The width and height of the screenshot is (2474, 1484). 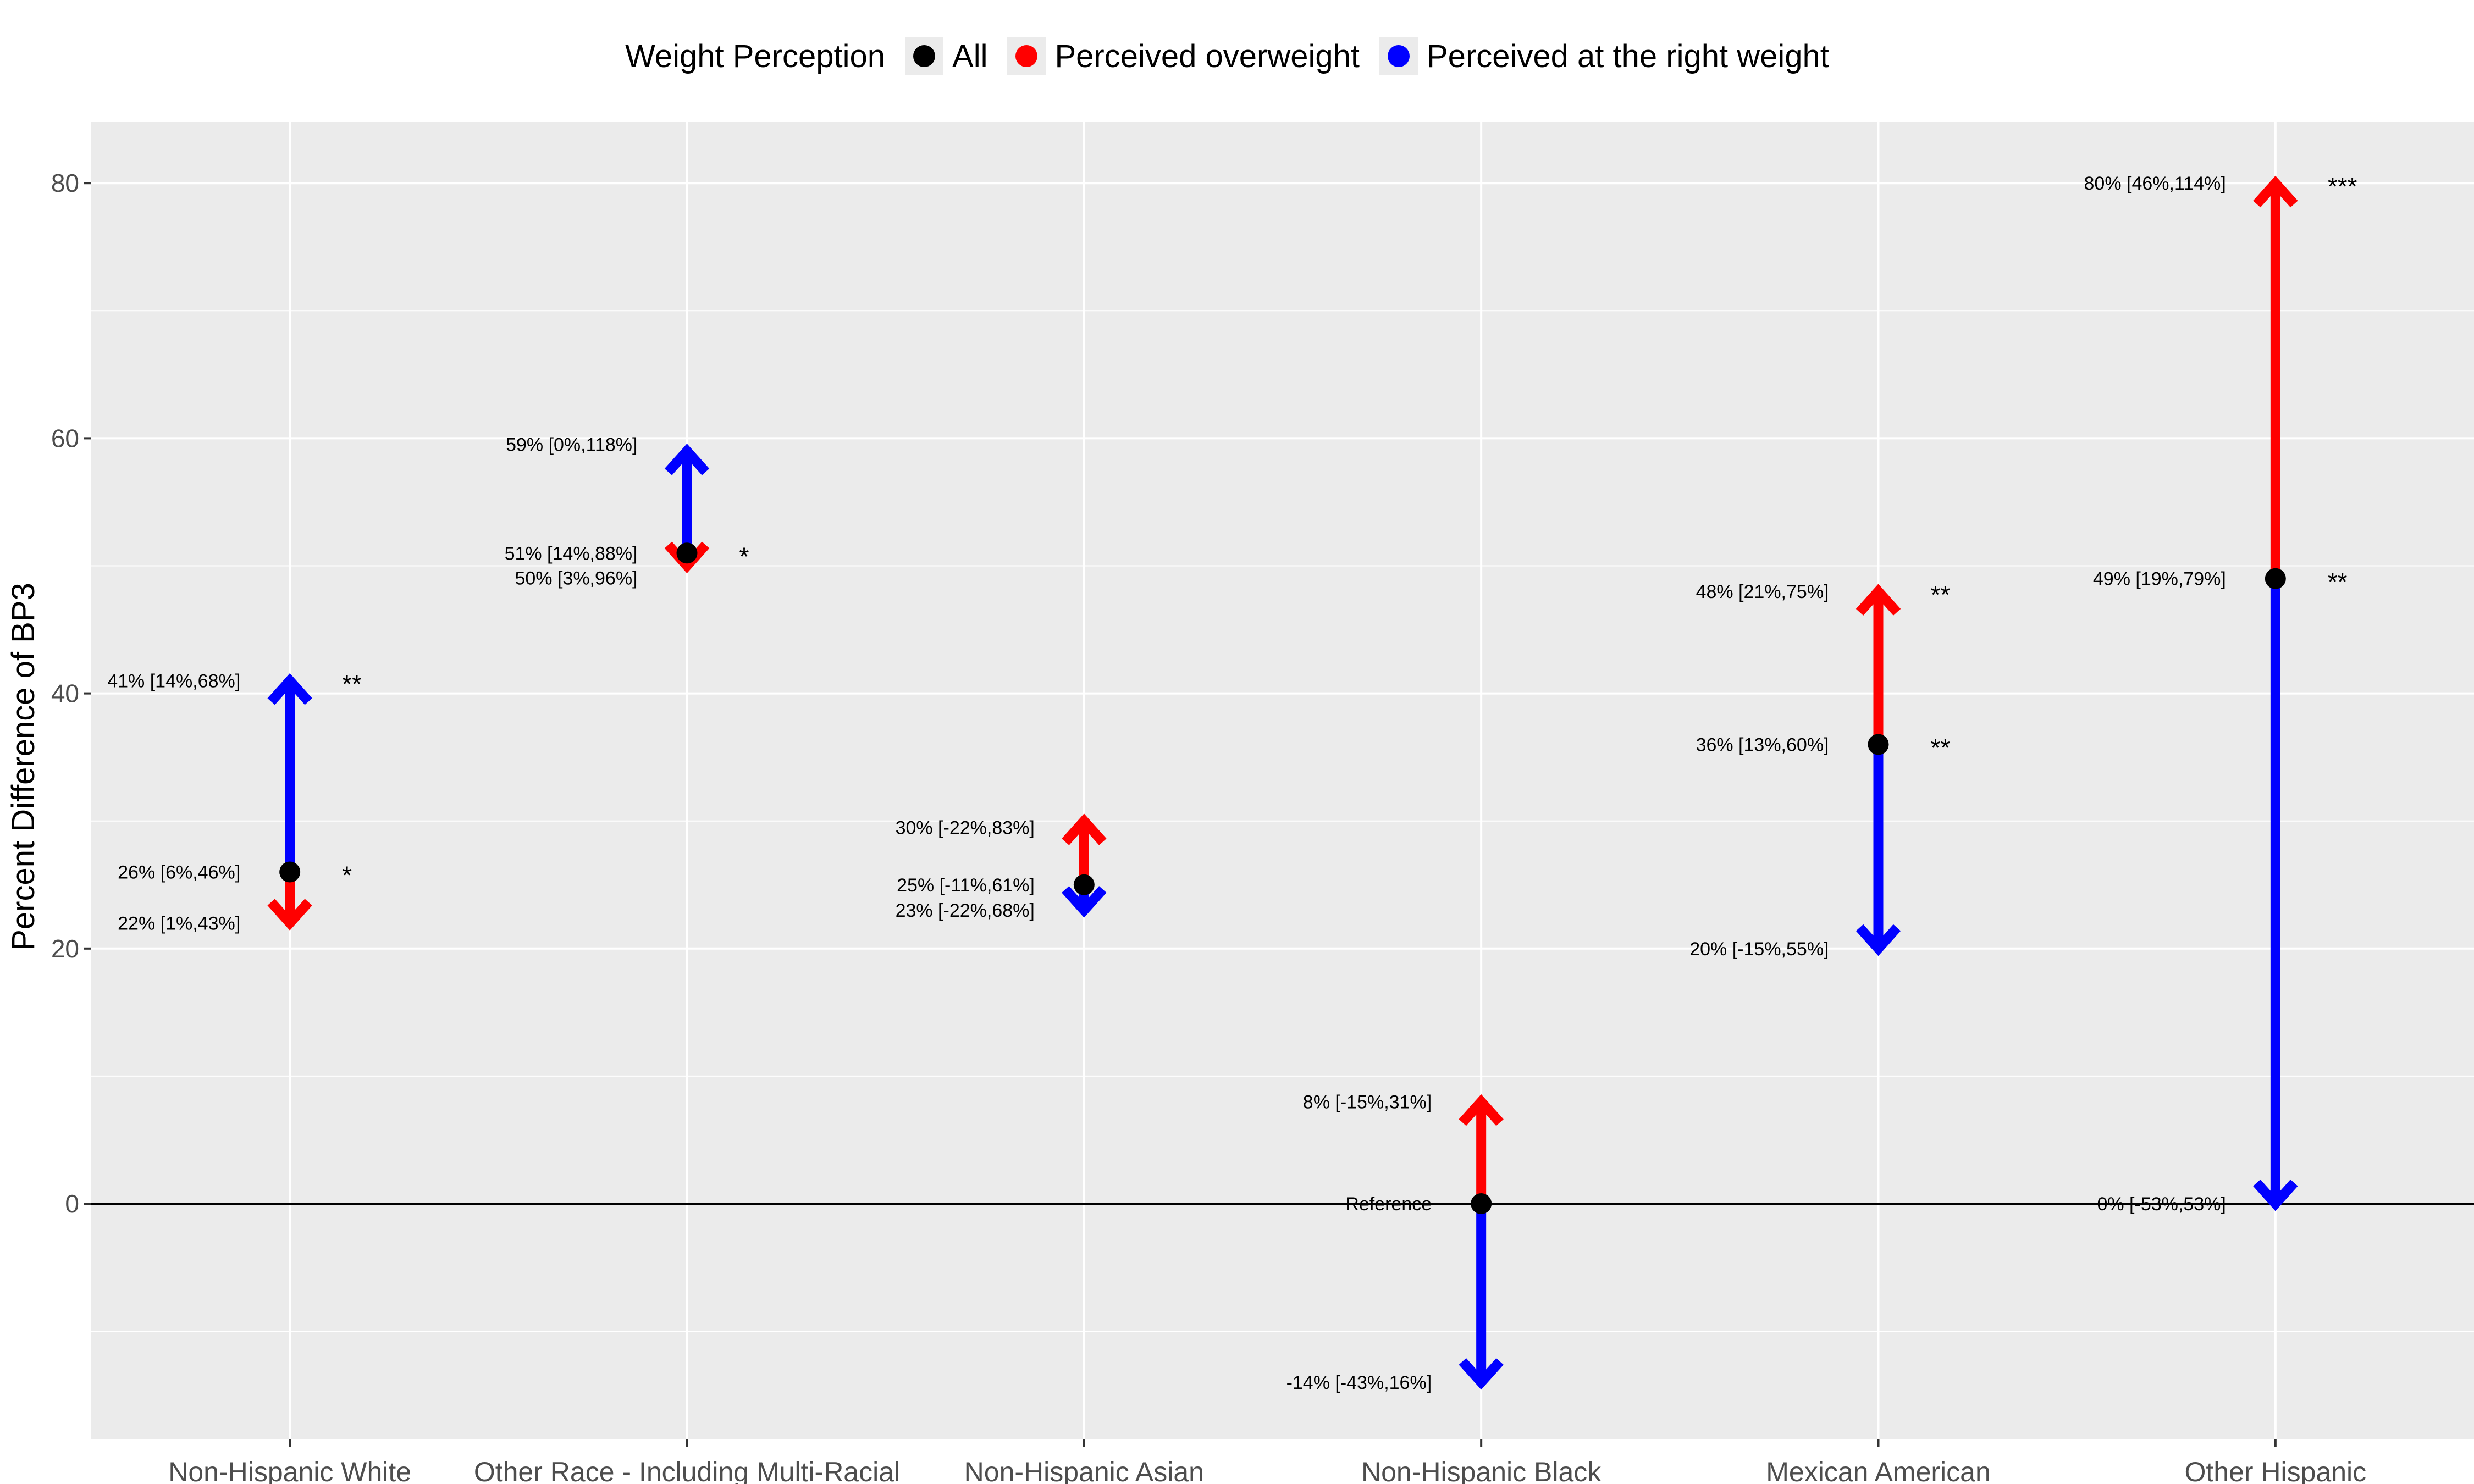 I want to click on data-label: 22% [1%,43%], so click(x=179, y=923).